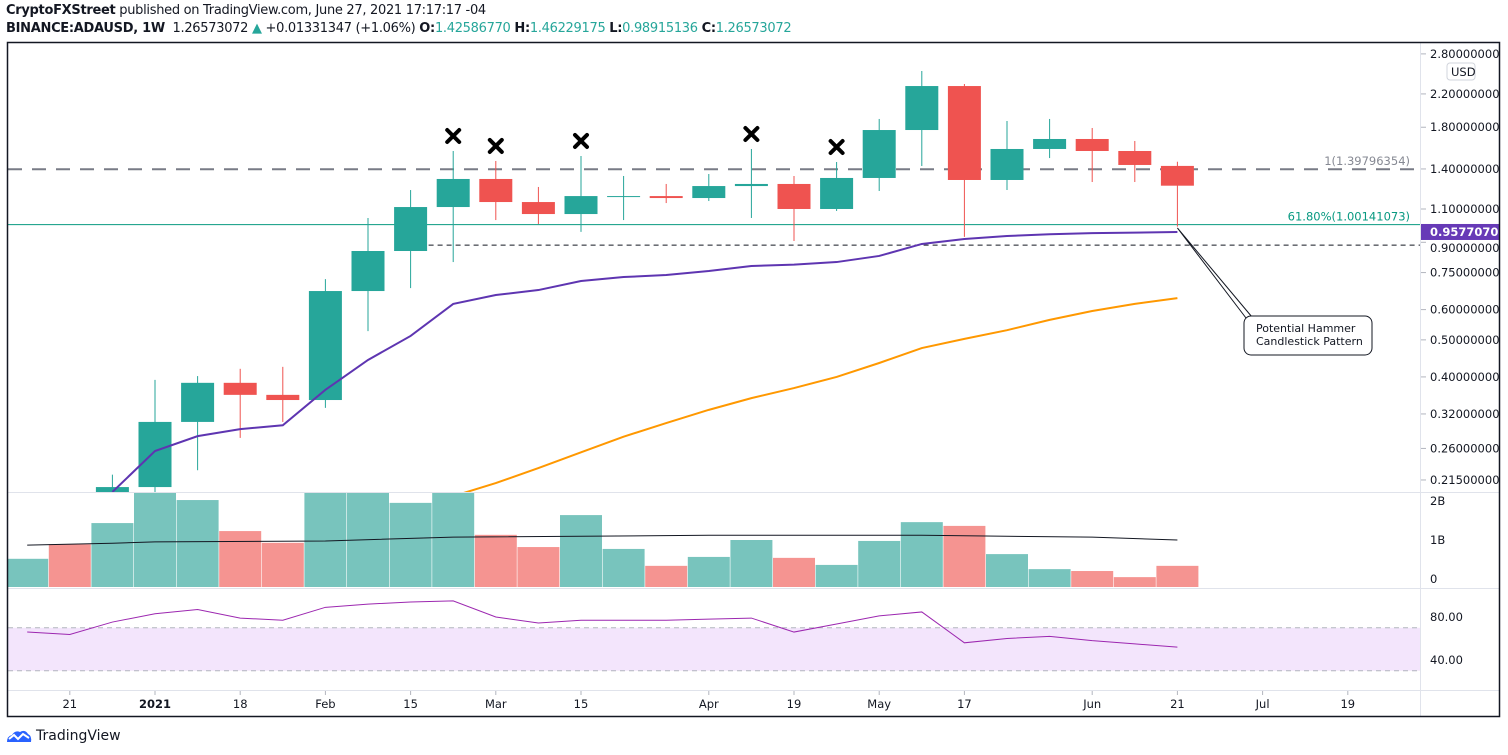 The width and height of the screenshot is (1508, 755). What do you see at coordinates (1262, 704) in the screenshot?
I see `time-tick-label: Jul` at bounding box center [1262, 704].